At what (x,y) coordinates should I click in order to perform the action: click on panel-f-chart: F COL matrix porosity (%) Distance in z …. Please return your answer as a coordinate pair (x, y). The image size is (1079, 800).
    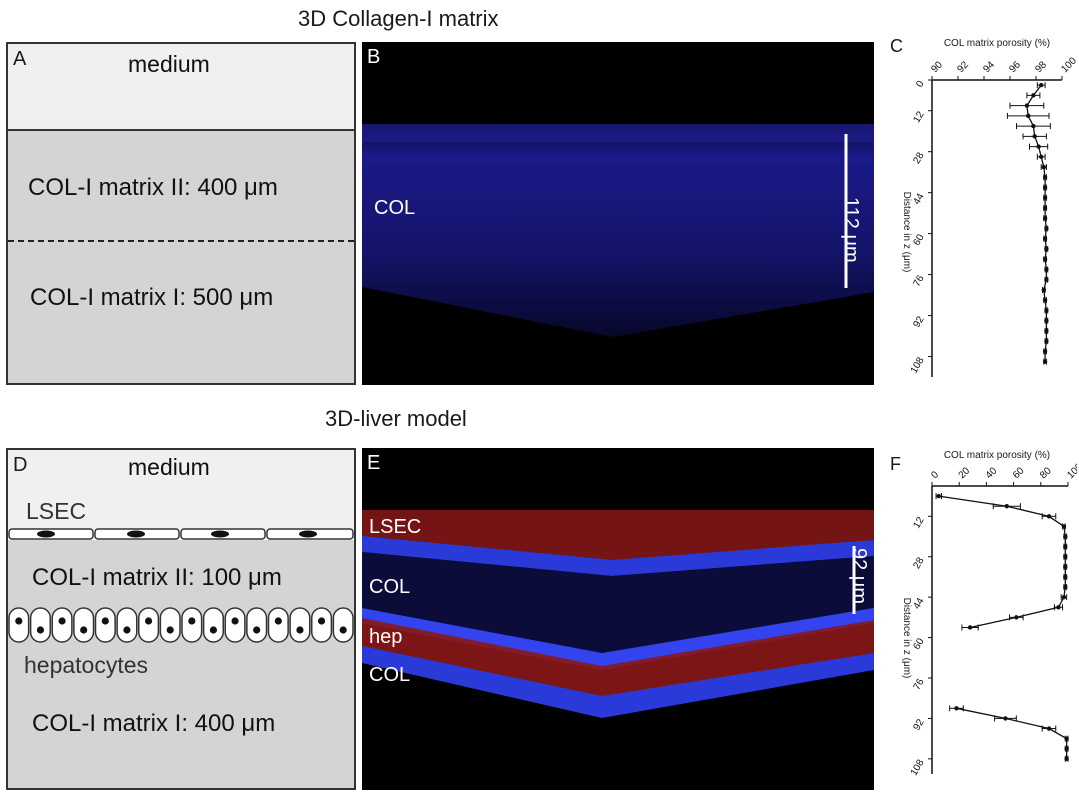
    Looking at the image, I should click on (983, 614).